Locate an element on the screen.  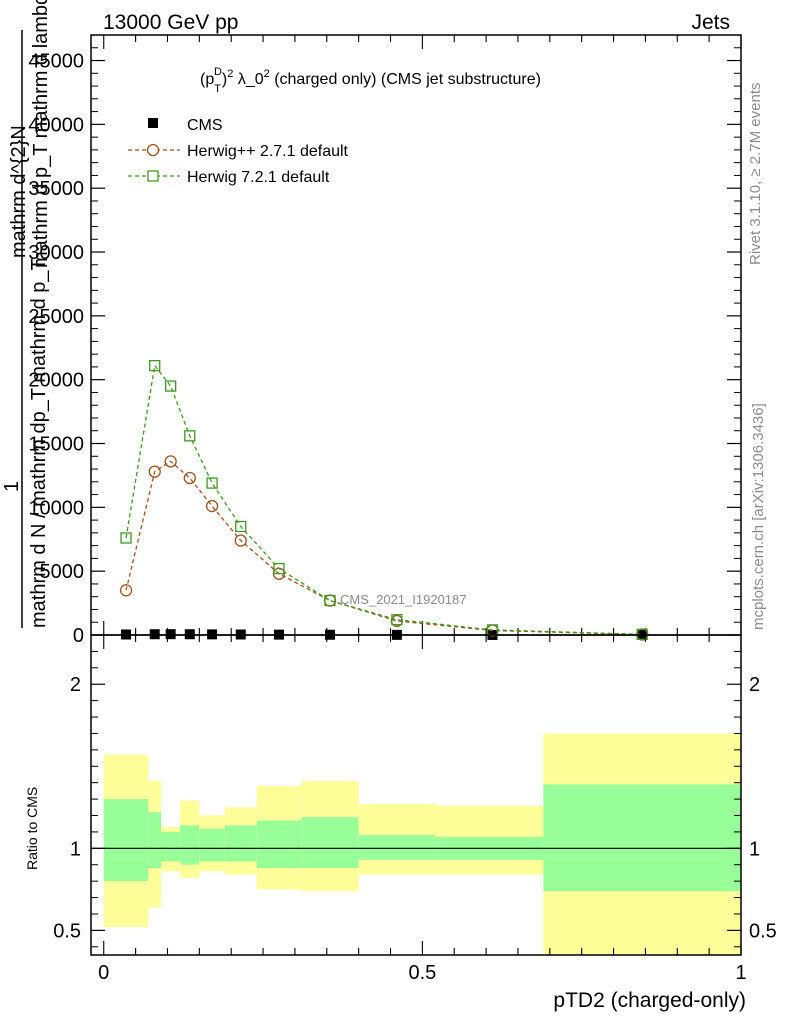
mcplots-label: mcplots.cern.ch [arXiv:1306.3436] is located at coordinates (758, 516).